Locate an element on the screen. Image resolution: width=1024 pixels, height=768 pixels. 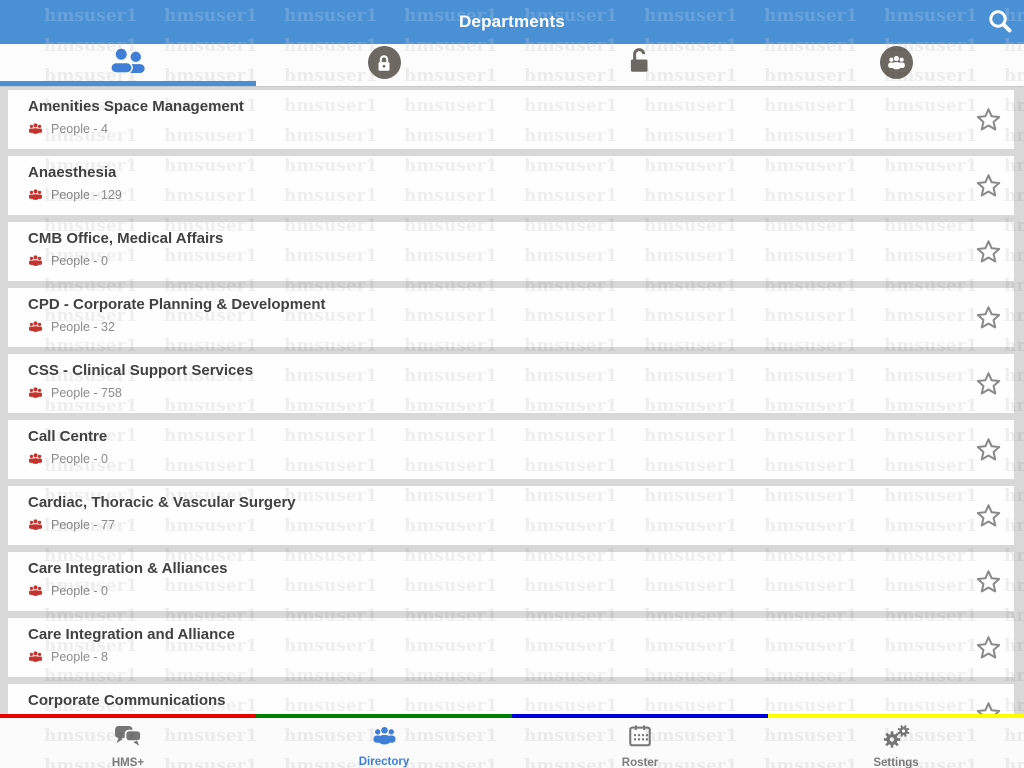
department-name: Call Centre is located at coordinates (68, 436).